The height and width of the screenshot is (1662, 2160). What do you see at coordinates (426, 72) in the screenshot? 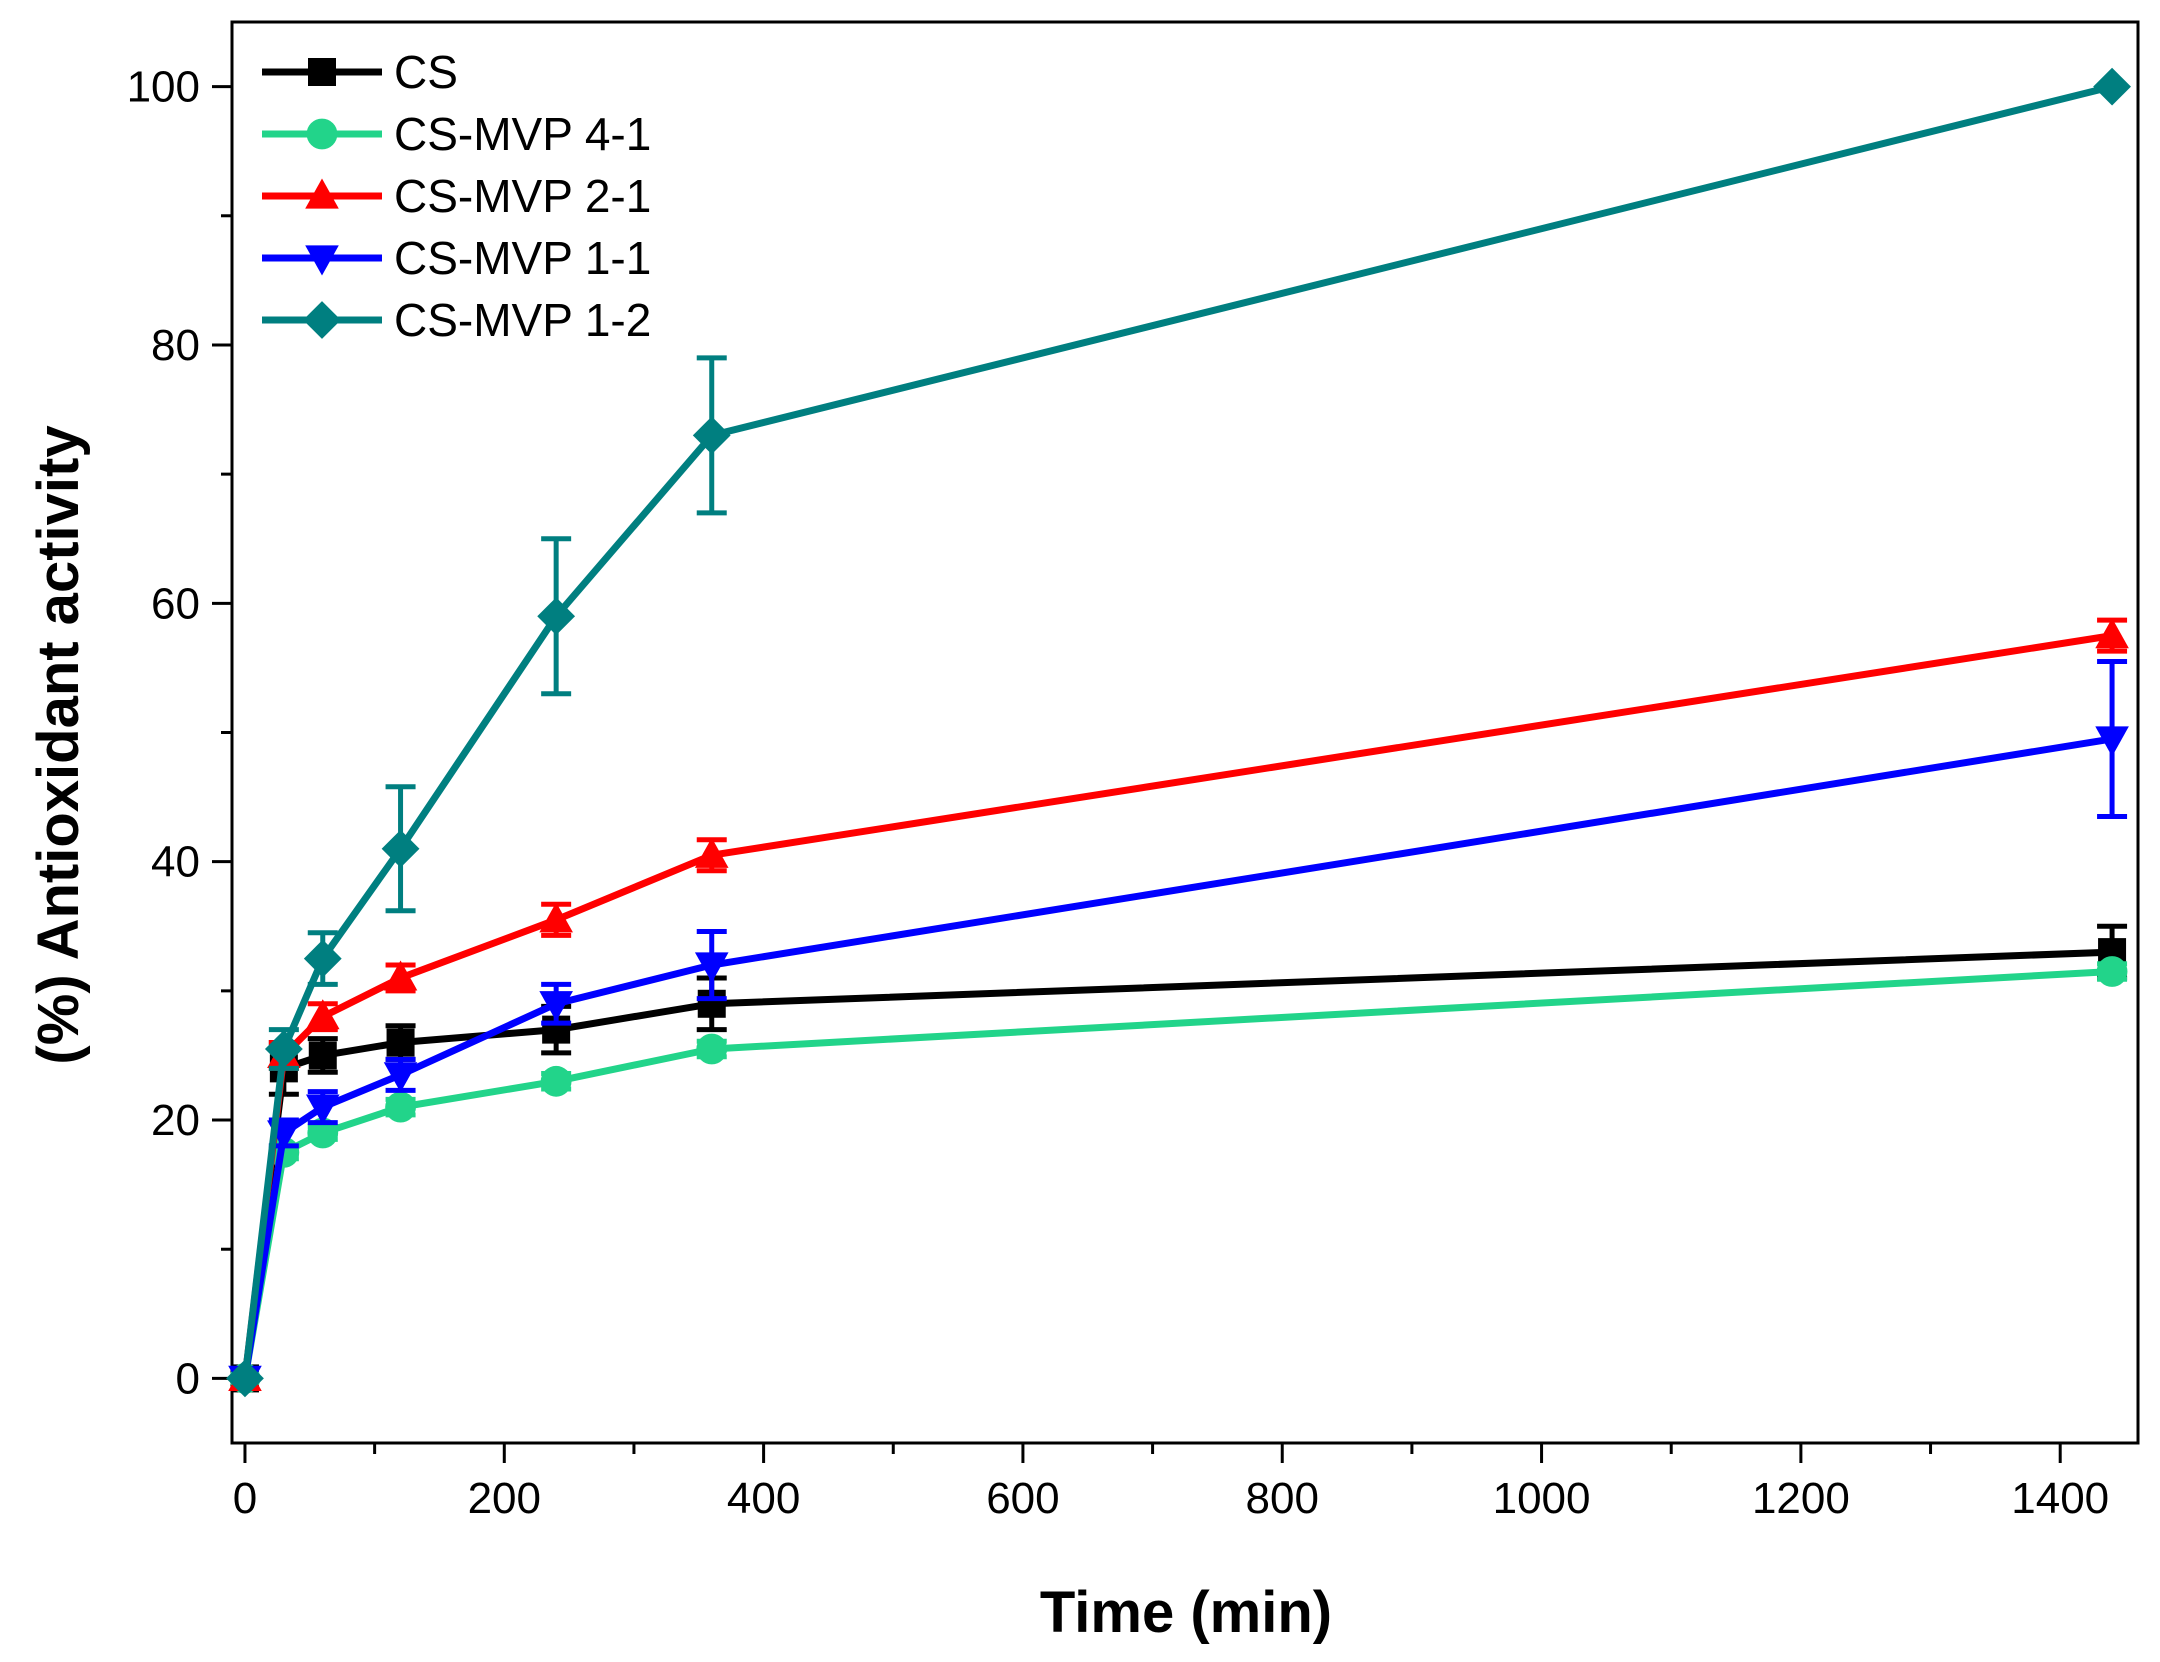
I see `legend-label: CS` at bounding box center [426, 72].